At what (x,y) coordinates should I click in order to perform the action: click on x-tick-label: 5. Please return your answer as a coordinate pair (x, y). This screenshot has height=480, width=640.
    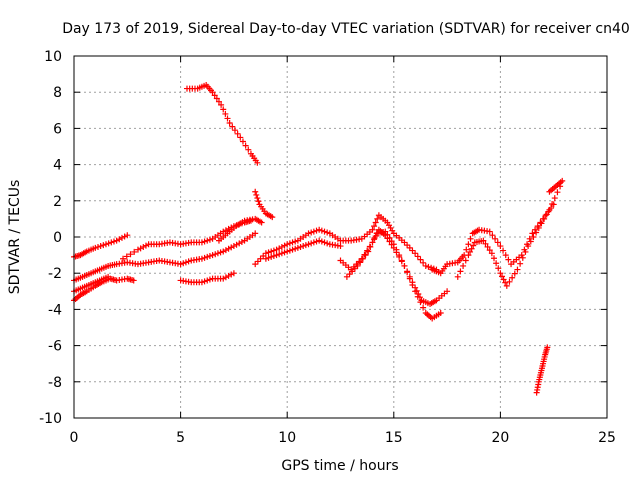
    Looking at the image, I should click on (180, 438).